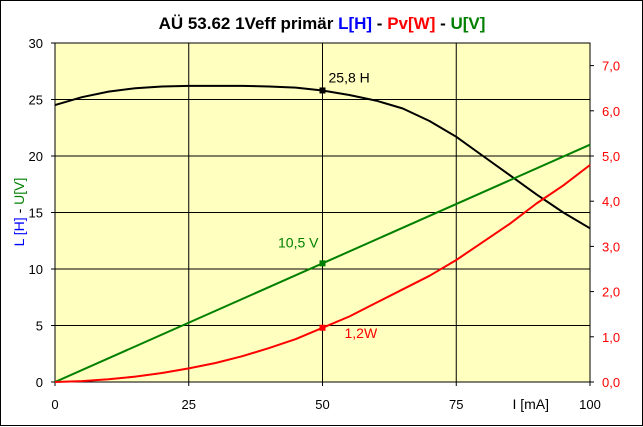  Describe the element at coordinates (611, 246) in the screenshot. I see `y2-tick-label: 3,0` at that location.